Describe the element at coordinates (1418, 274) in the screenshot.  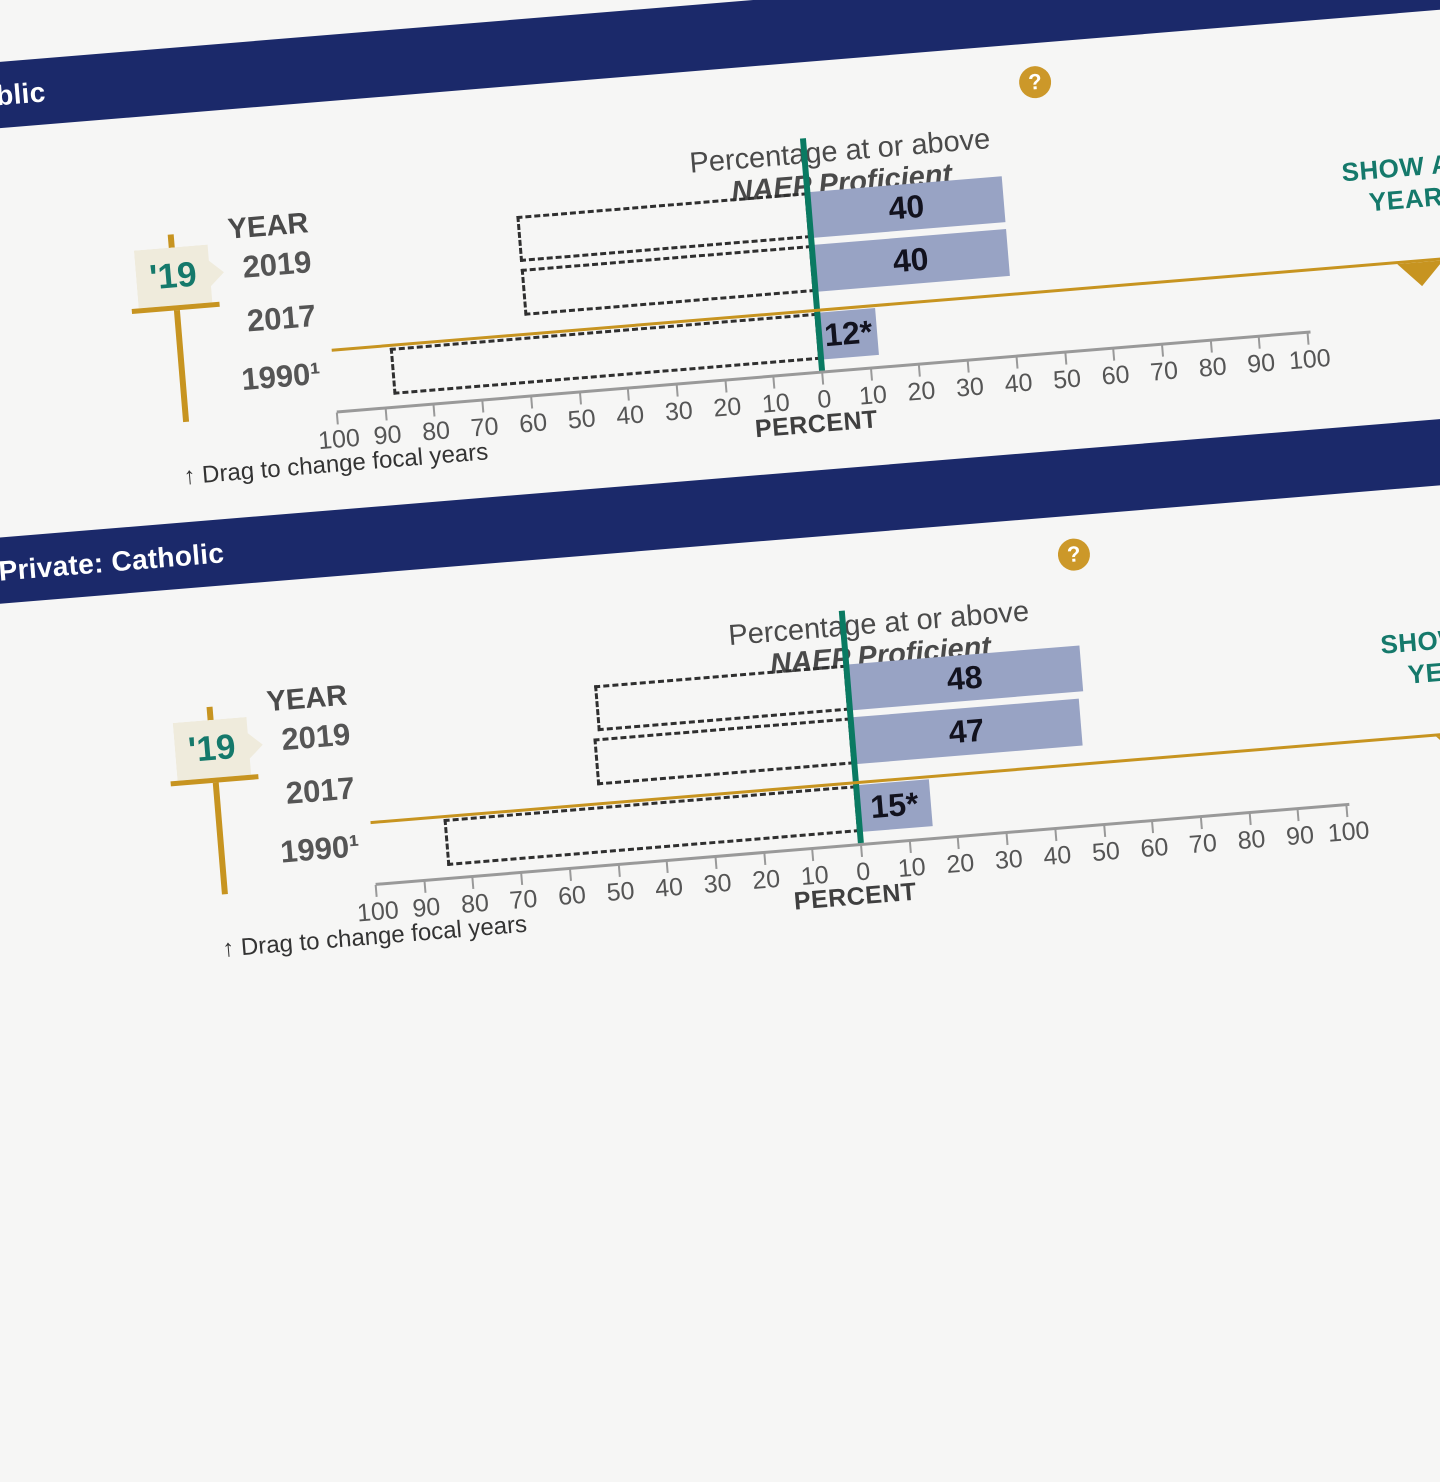
I see `timeline-end-marker-icon` at that location.